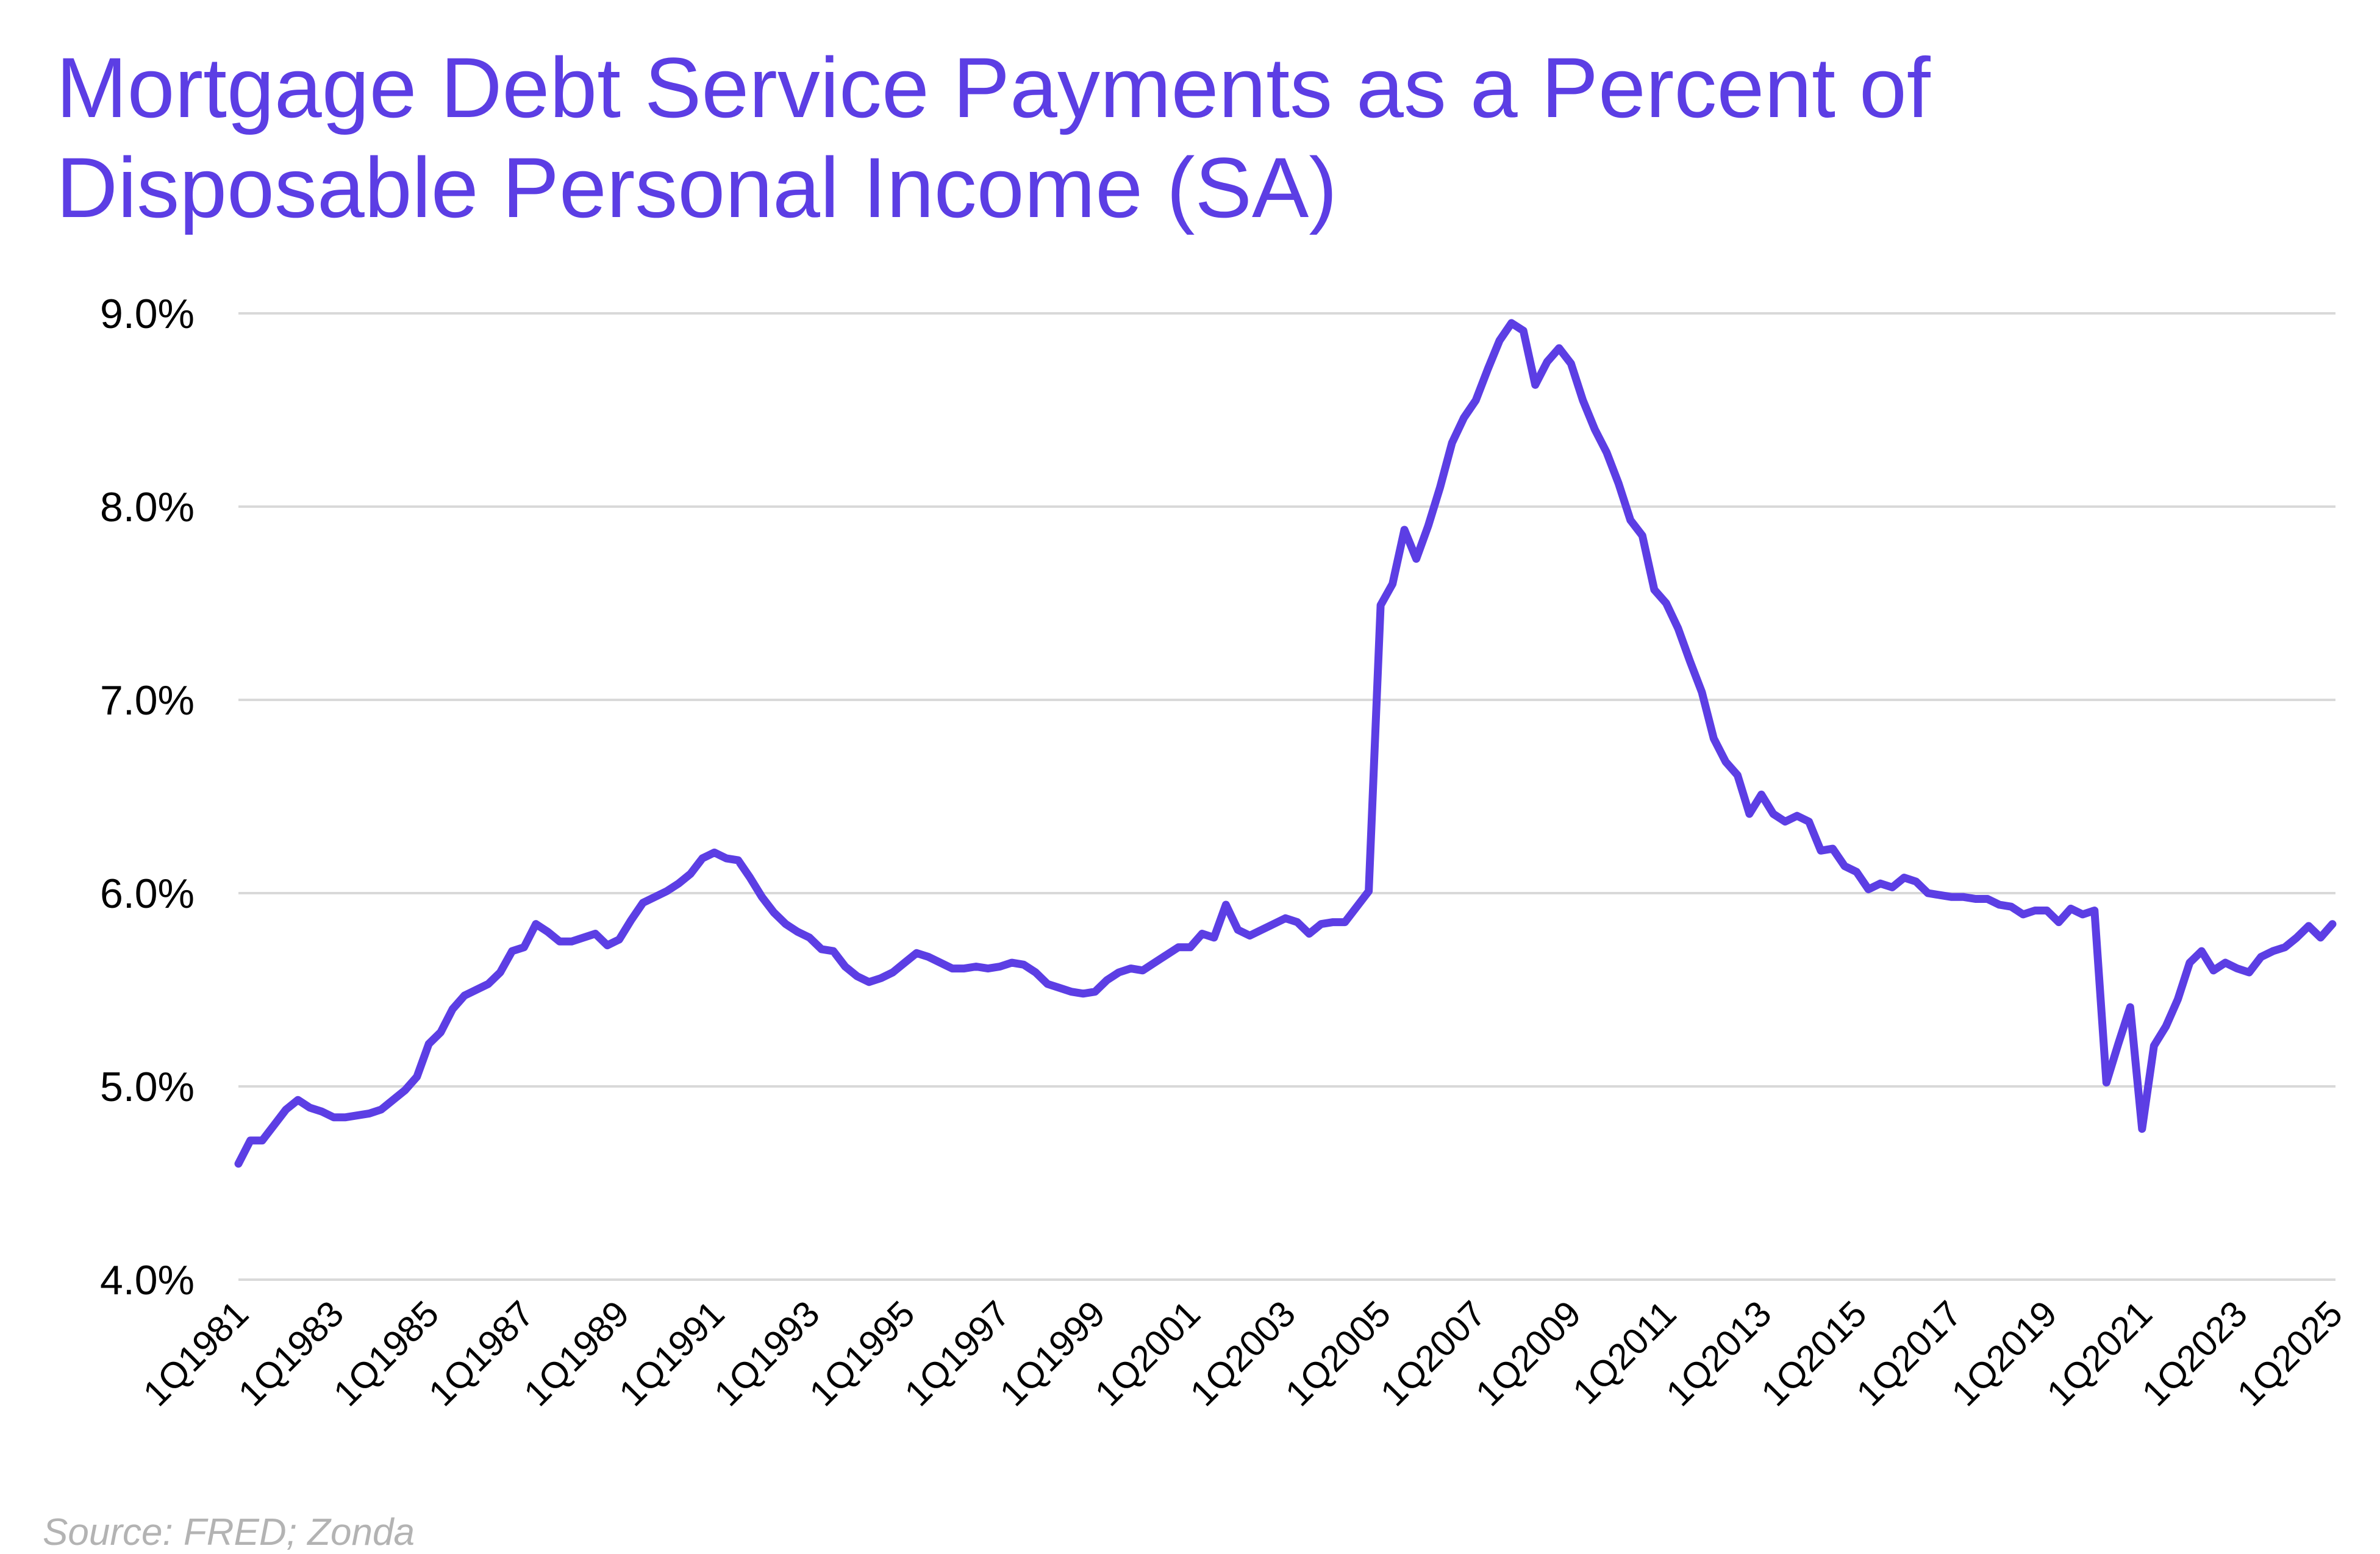  Describe the element at coordinates (1624, 1353) in the screenshot. I see `x-tick-label: 1Q2011` at that location.